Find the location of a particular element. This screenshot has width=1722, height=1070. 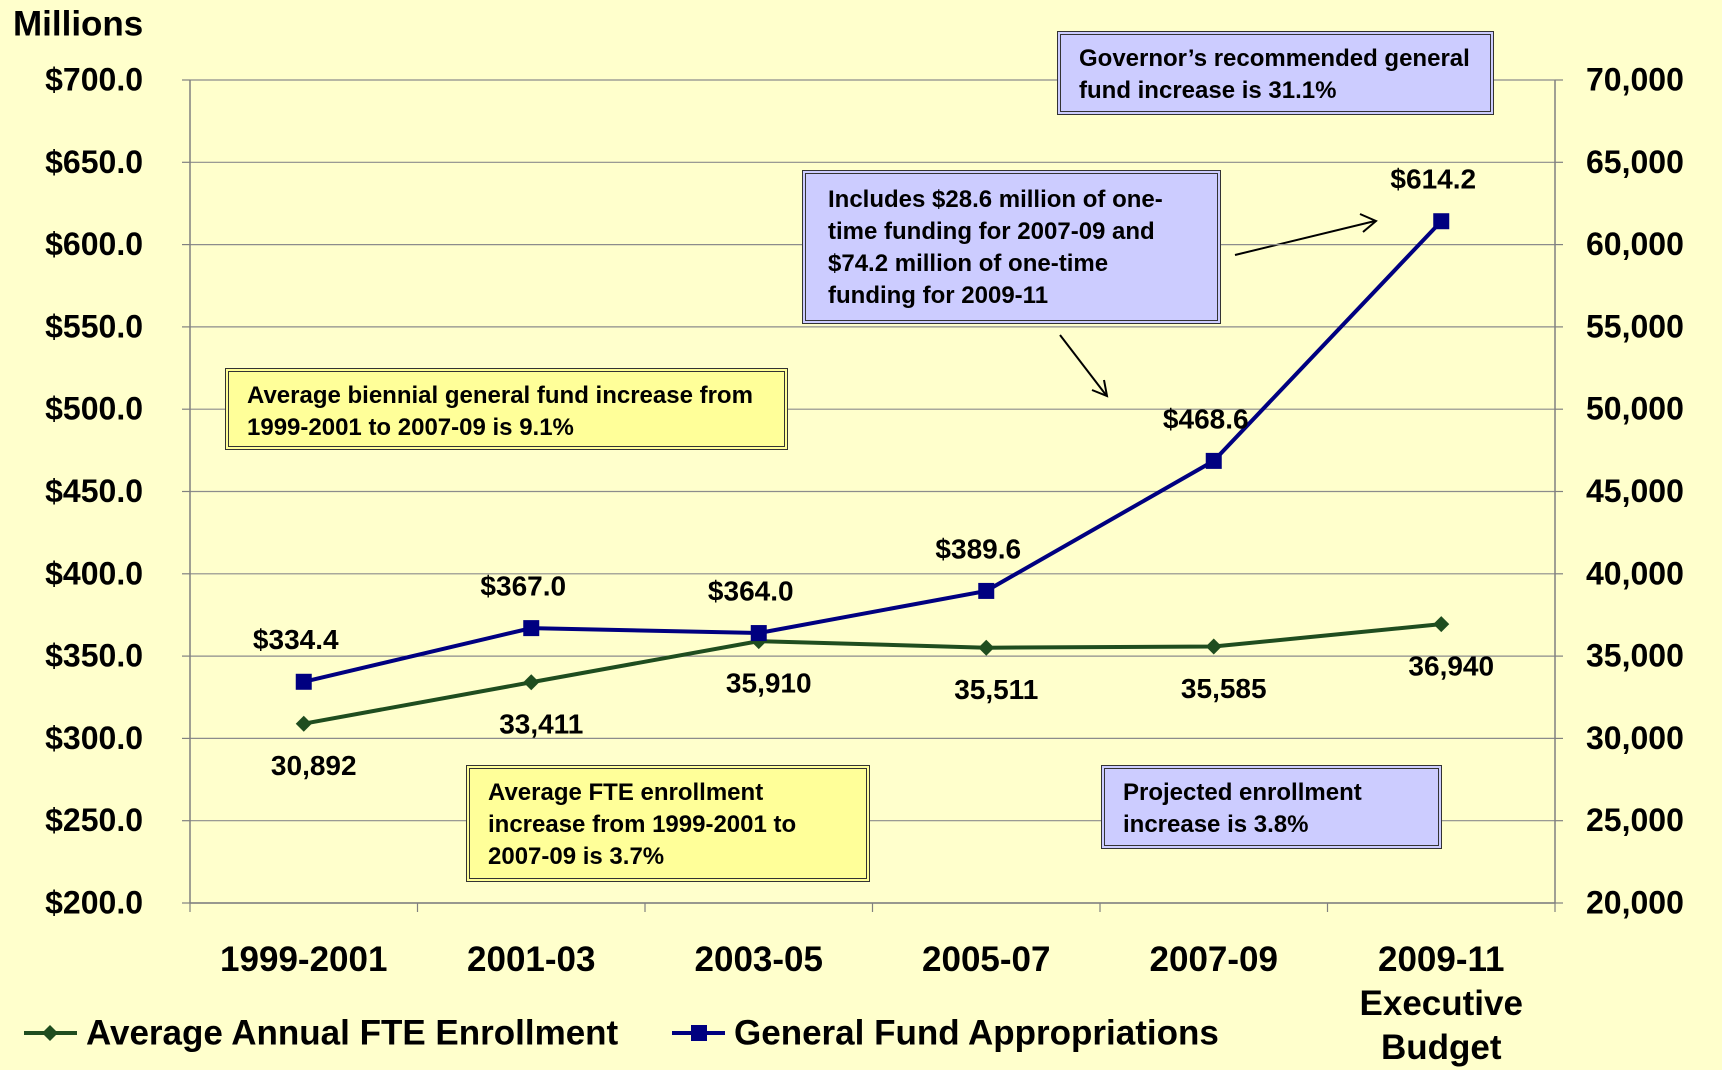

y2-tick-label: 30,000 is located at coordinates (1635, 738).